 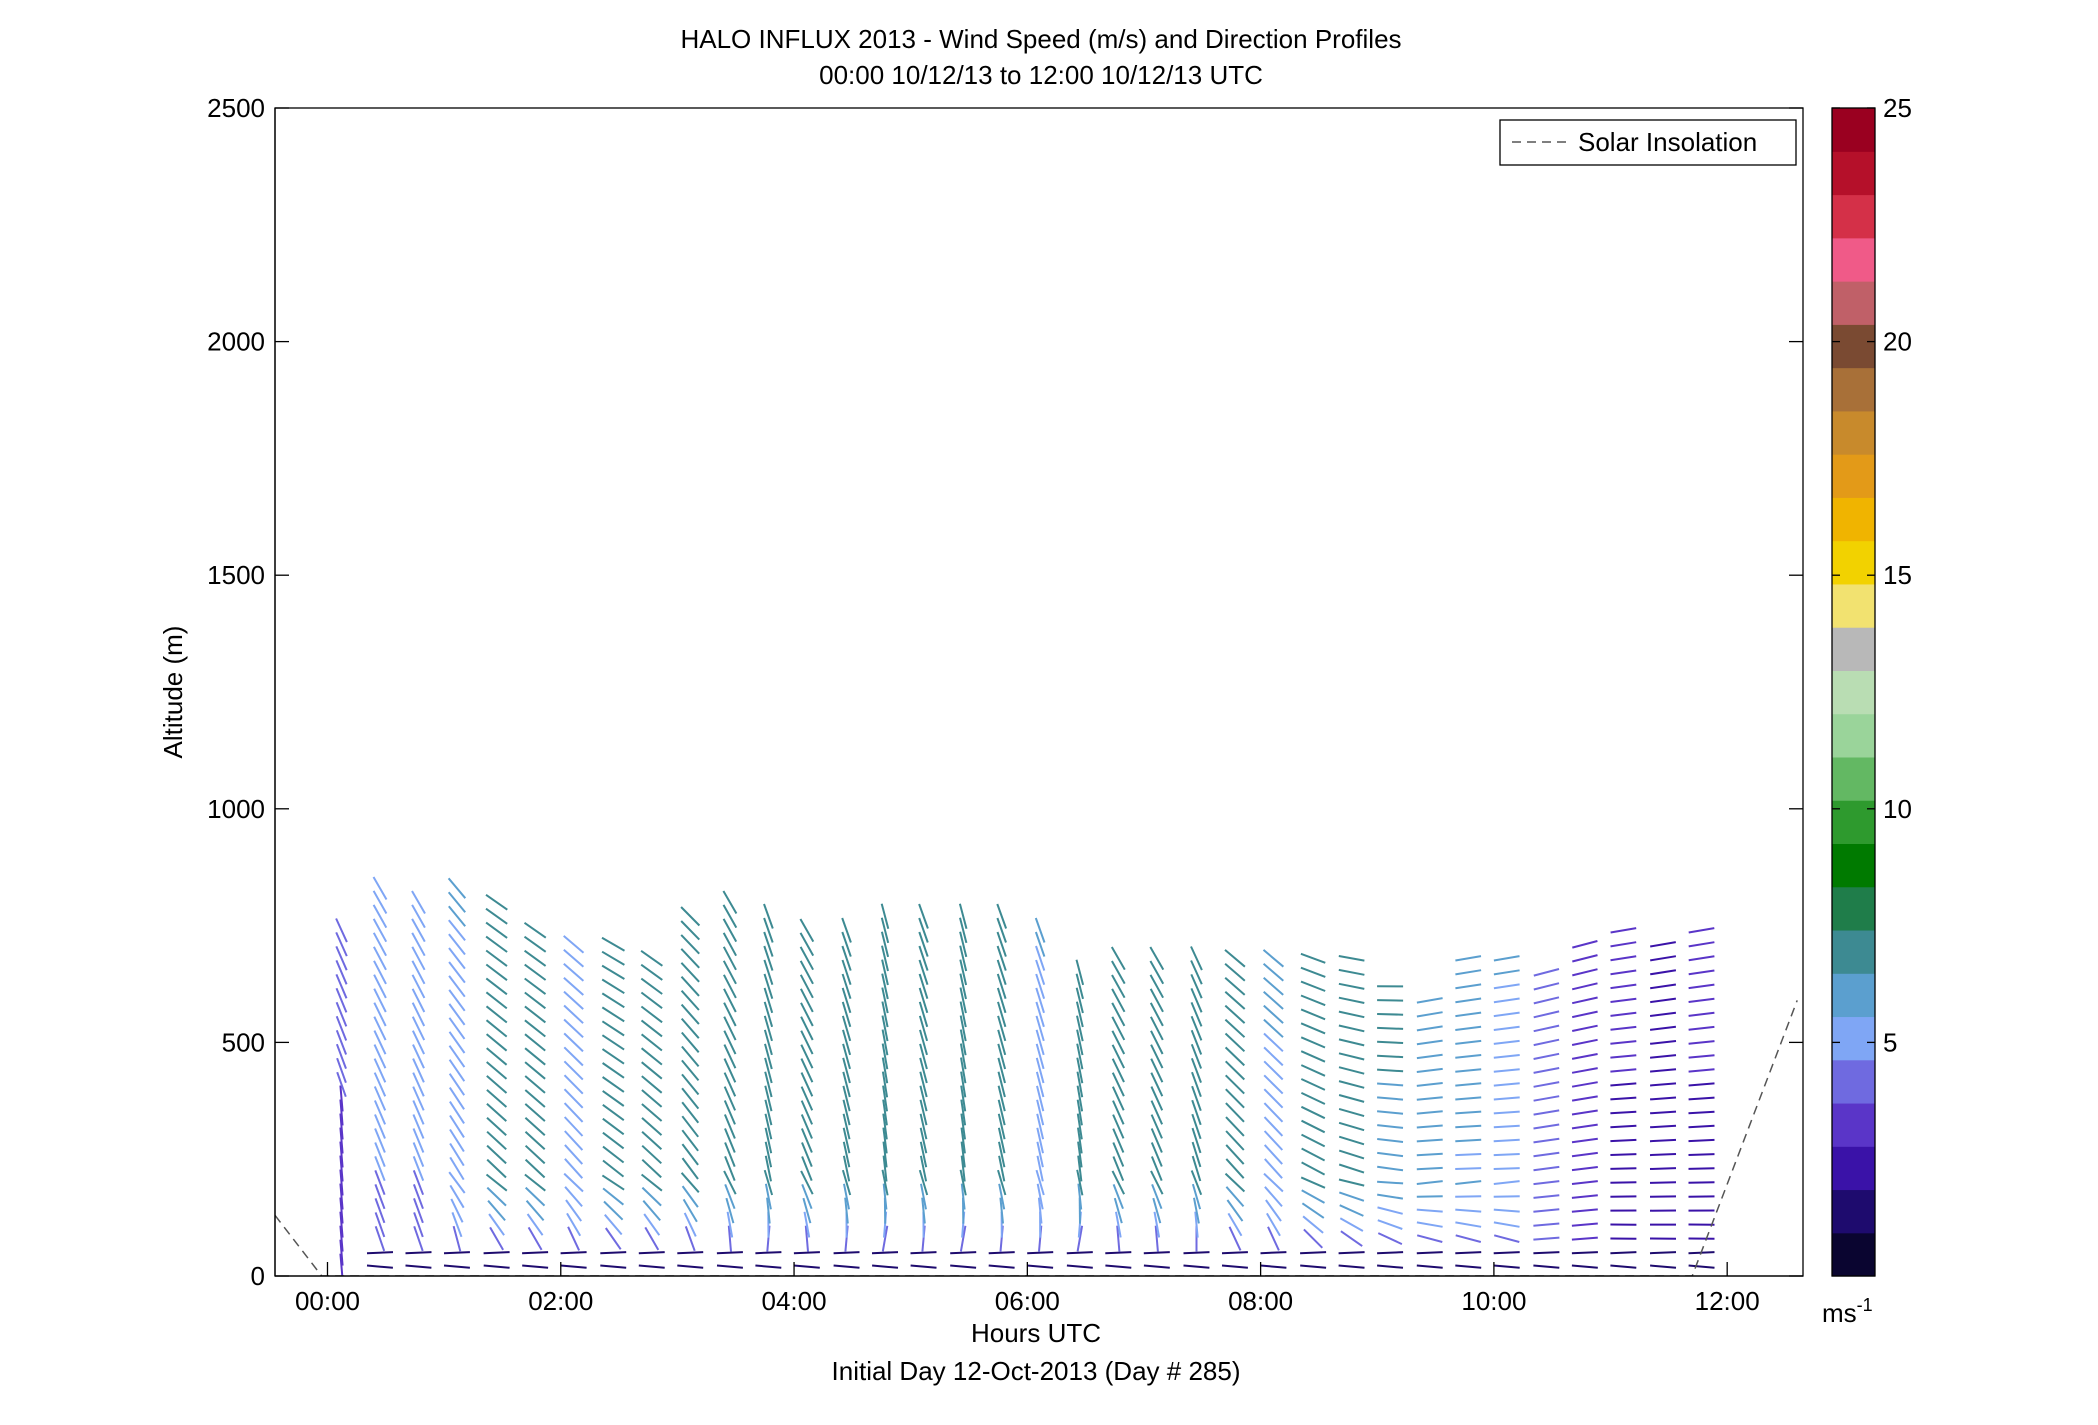 I want to click on x-tick-label: 08:00, so click(x=1260, y=1301).